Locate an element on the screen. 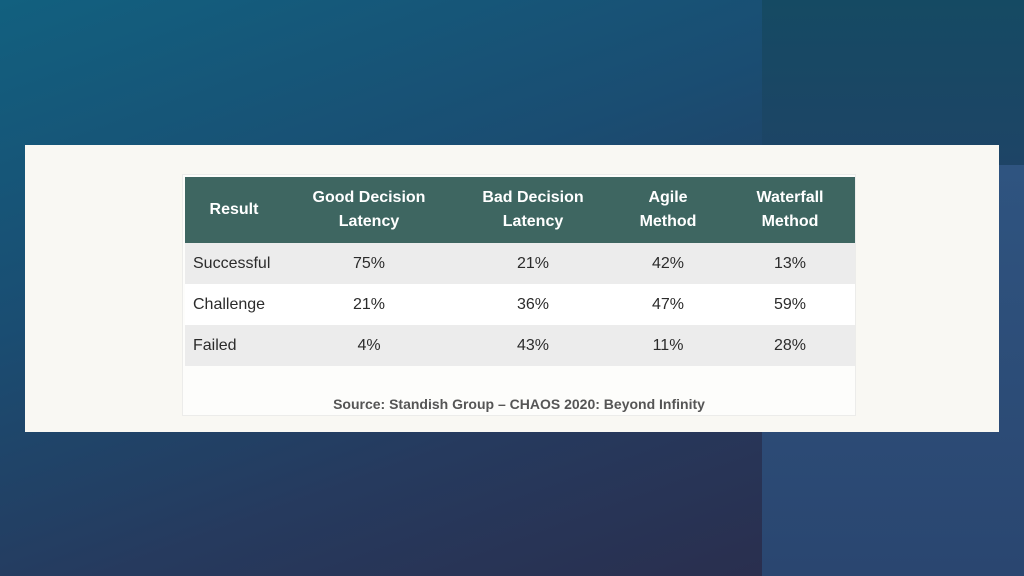 Image resolution: width=1024 pixels, height=576 pixels. table-cell: 59% is located at coordinates (790, 304).